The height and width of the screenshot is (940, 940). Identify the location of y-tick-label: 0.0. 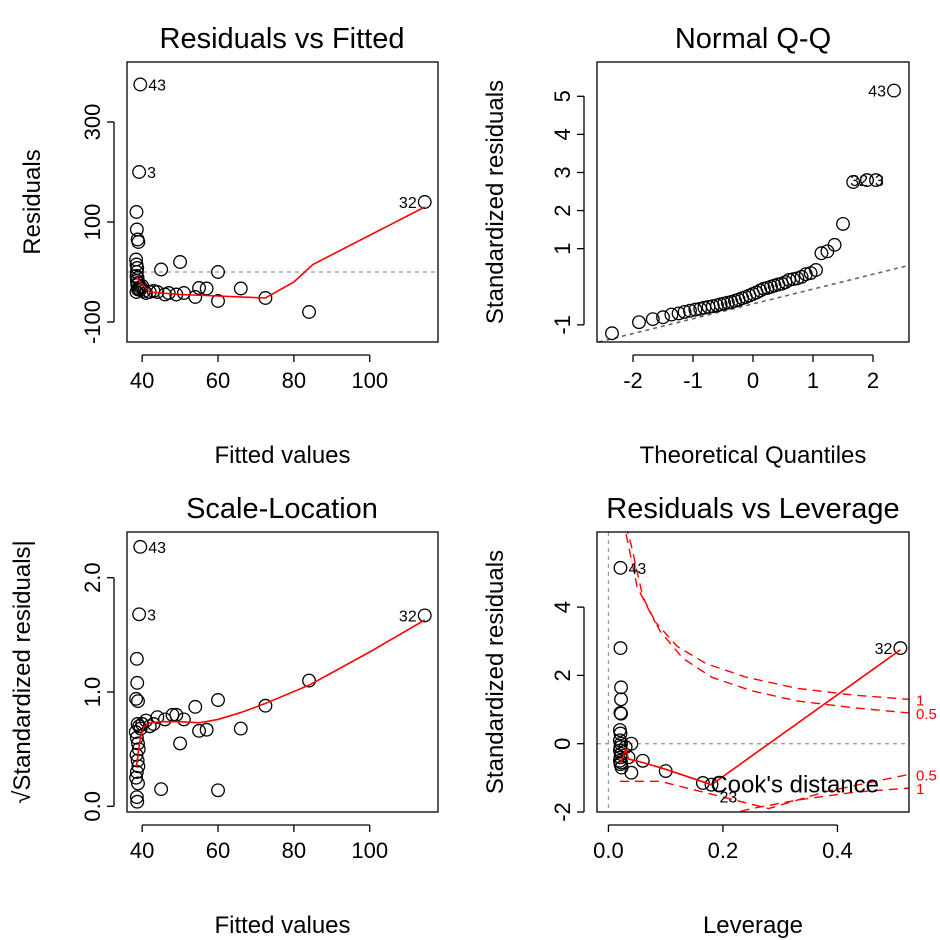
(92, 806).